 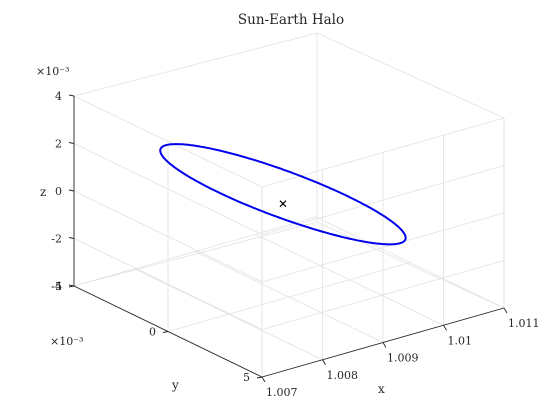 What do you see at coordinates (246, 377) in the screenshot?
I see `y-tick-label: 5` at bounding box center [246, 377].